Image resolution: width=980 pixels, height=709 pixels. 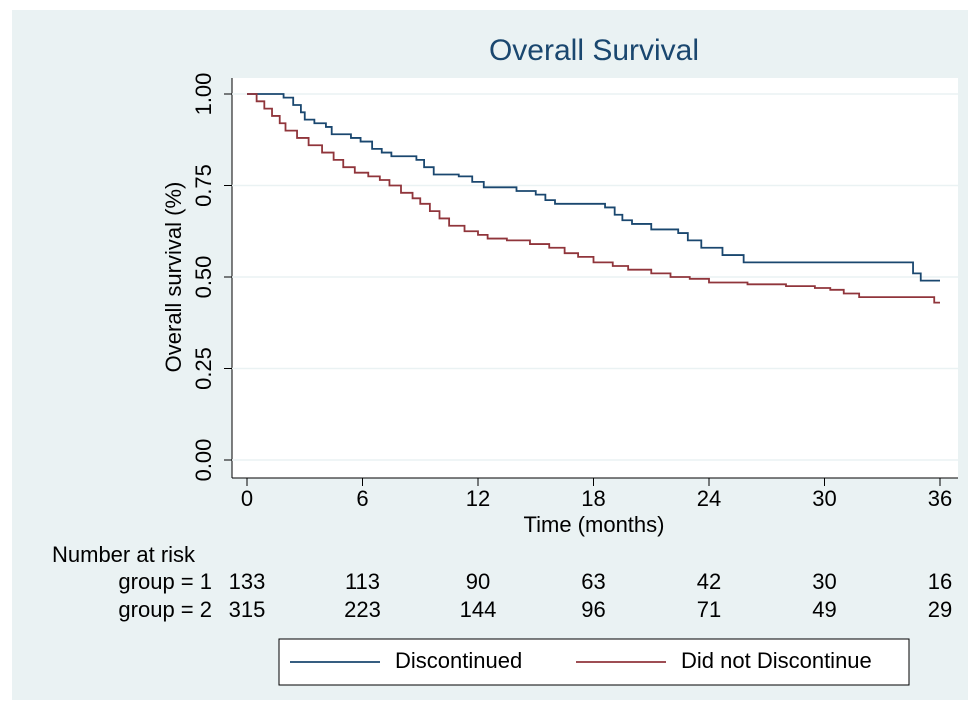 I want to click on risk-count: 90, so click(x=478, y=581).